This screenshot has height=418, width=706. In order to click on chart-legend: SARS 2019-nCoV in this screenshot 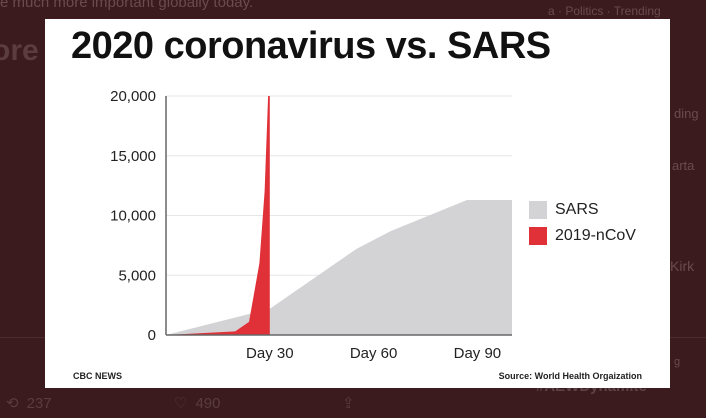, I will do `click(582, 223)`.